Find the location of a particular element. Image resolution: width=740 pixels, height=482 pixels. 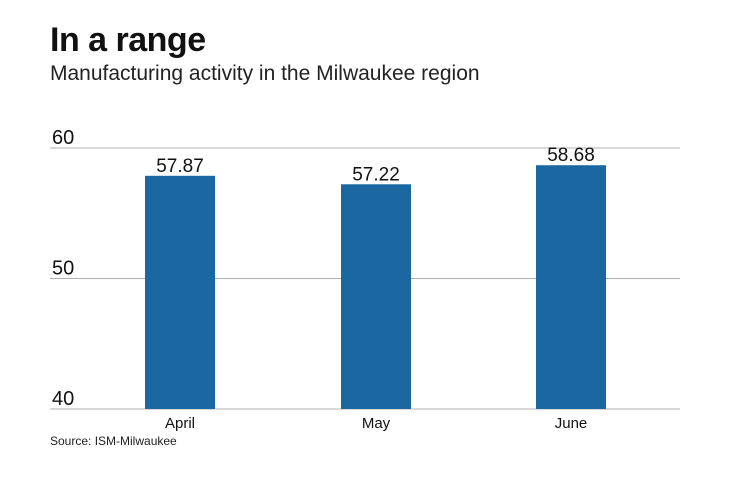

x-tick-label-may: May is located at coordinates (376, 423).